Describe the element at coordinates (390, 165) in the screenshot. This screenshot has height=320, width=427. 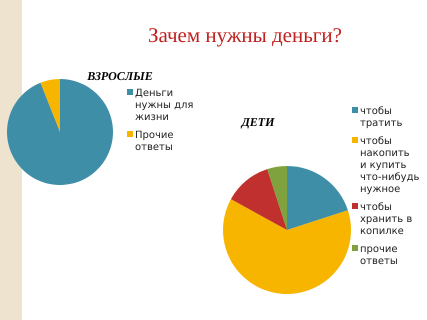
I see `legend-label: чтобы накопить и купить что-нибудь нужное` at that location.